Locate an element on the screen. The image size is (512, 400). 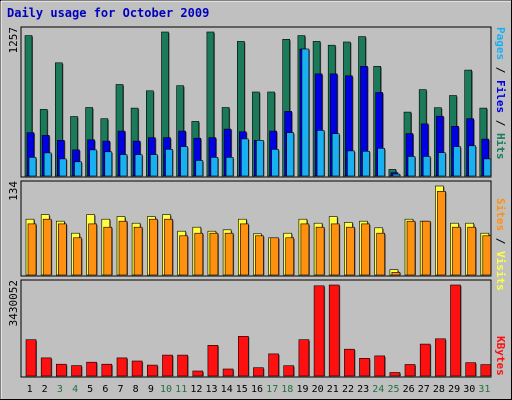
panel-mid-legend: Sites / Visits is located at coordinates (500, 244).